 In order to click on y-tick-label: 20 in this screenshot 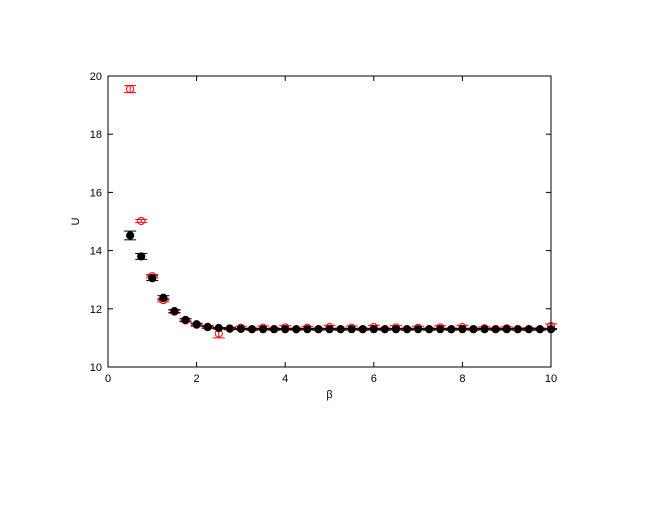, I will do `click(96, 77)`.